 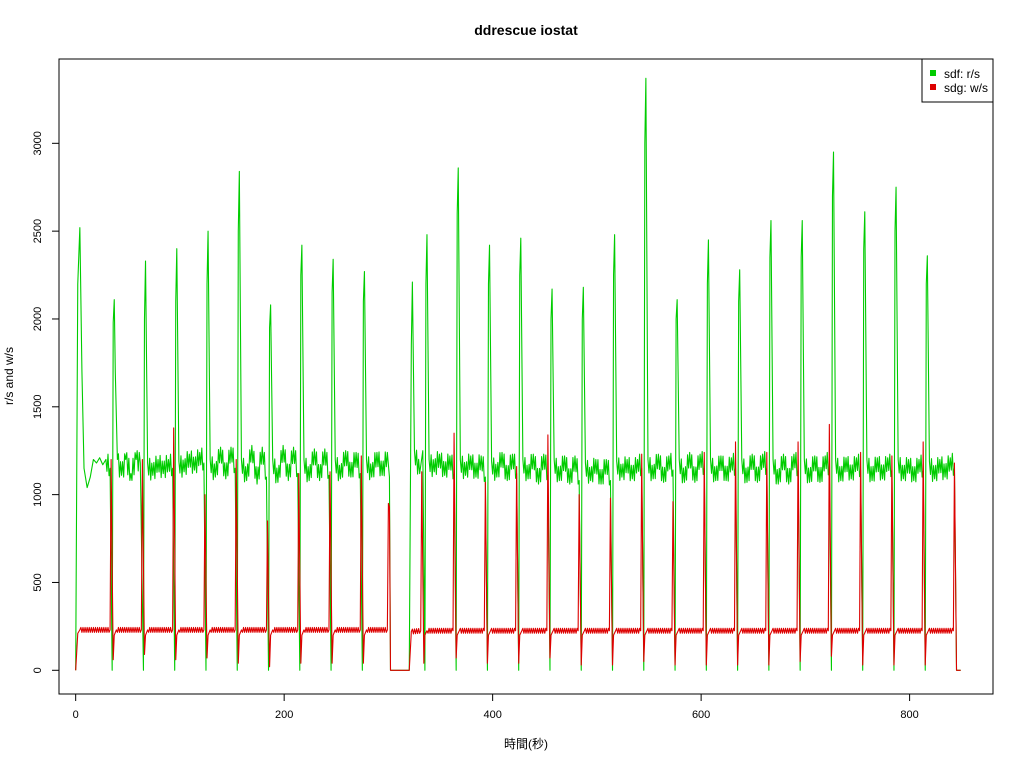 I want to click on legend-box, so click(x=957, y=80).